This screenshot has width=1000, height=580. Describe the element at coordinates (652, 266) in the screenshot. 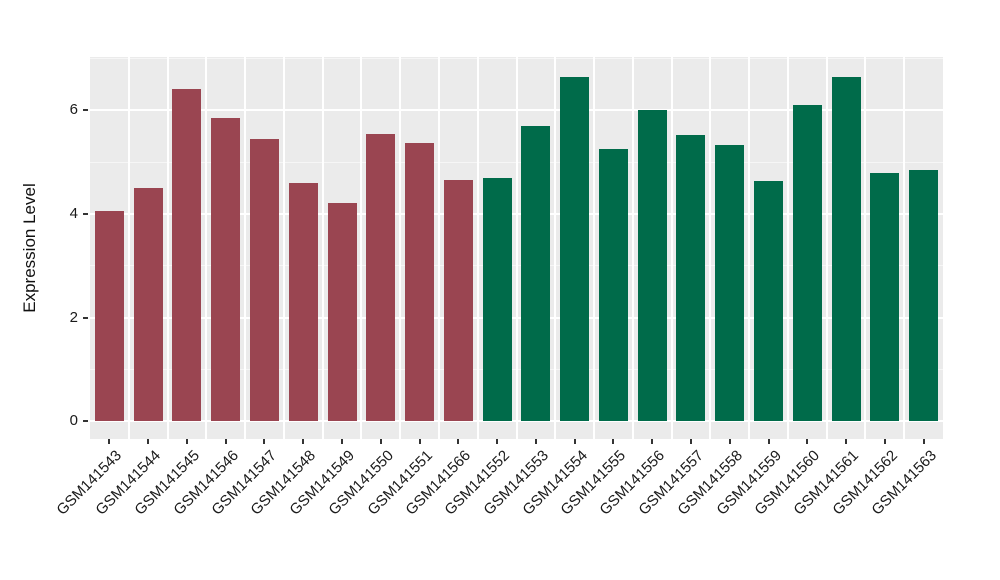

I see `bar-GSM141556` at that location.